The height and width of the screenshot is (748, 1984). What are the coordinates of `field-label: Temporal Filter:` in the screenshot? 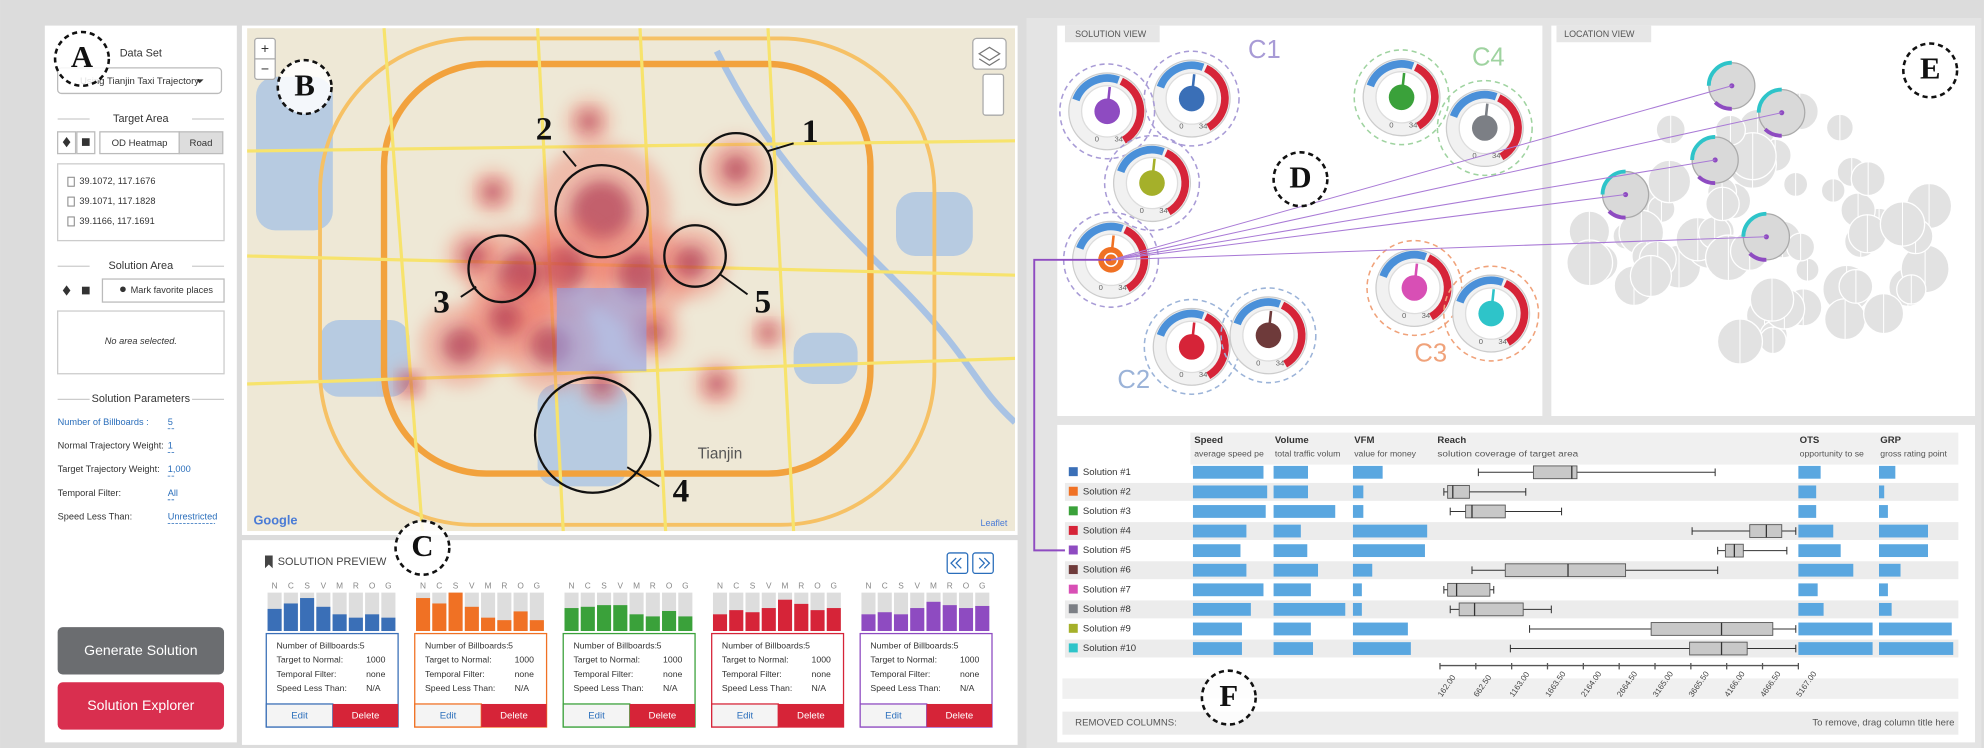 It's located at (603, 674).